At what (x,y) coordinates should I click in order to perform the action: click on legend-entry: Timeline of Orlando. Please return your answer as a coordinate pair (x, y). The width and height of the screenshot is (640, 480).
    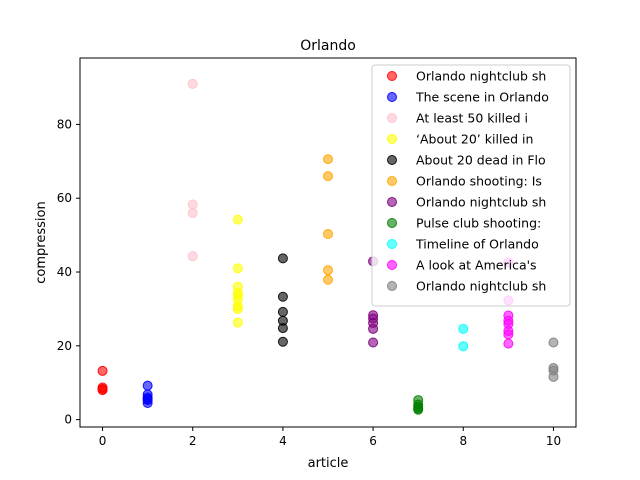
    Looking at the image, I should click on (477, 244).